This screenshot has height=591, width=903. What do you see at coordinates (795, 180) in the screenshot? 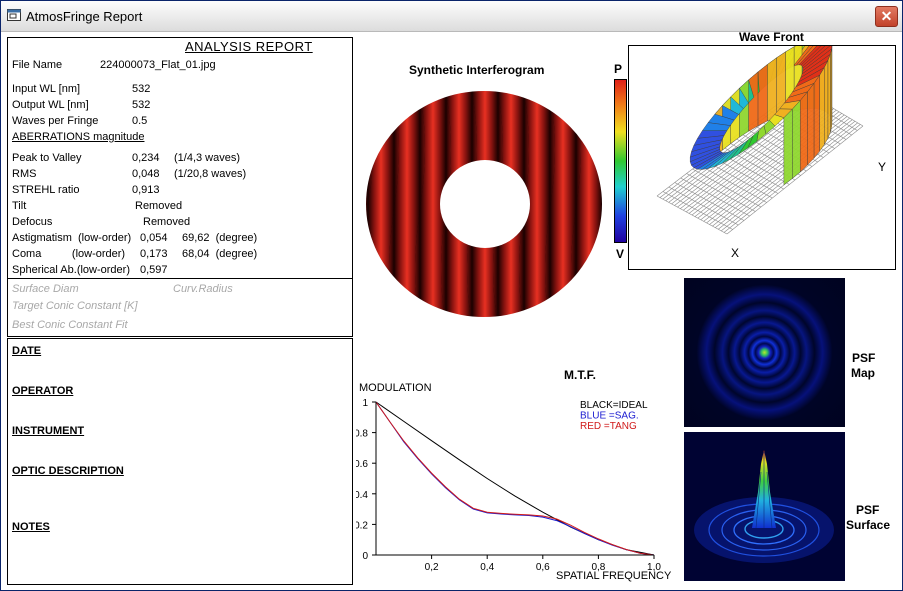
I see `wavefront-grid-line` at bounding box center [795, 180].